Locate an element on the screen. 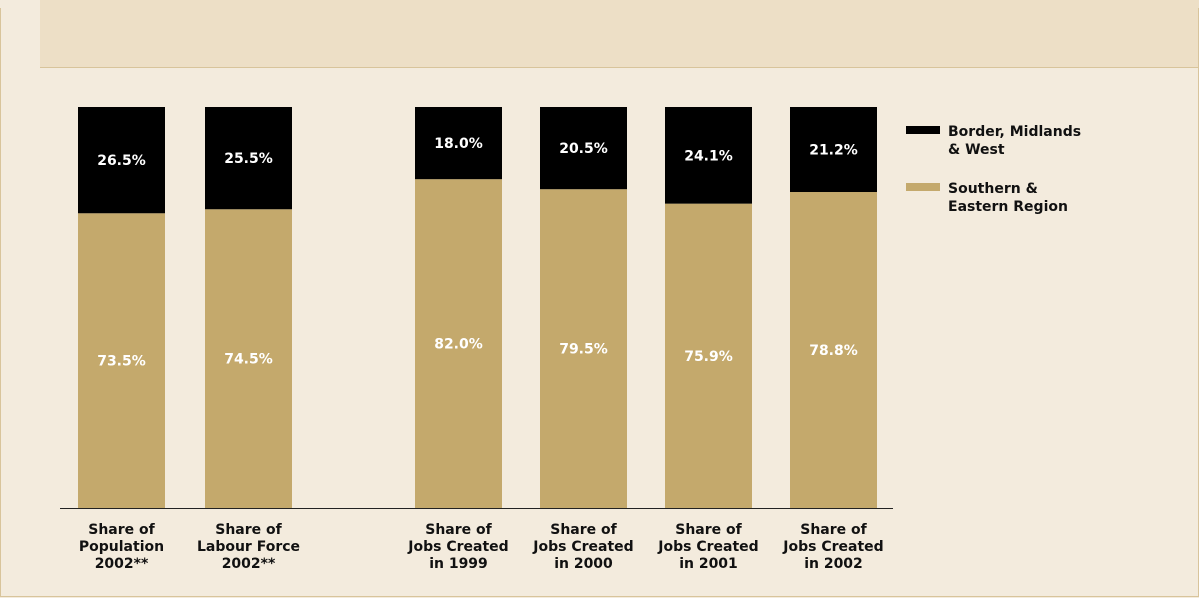 Image resolution: width=1199 pixels, height=598 pixels. category-label: Share of Labour Force 2002** is located at coordinates (248, 547).